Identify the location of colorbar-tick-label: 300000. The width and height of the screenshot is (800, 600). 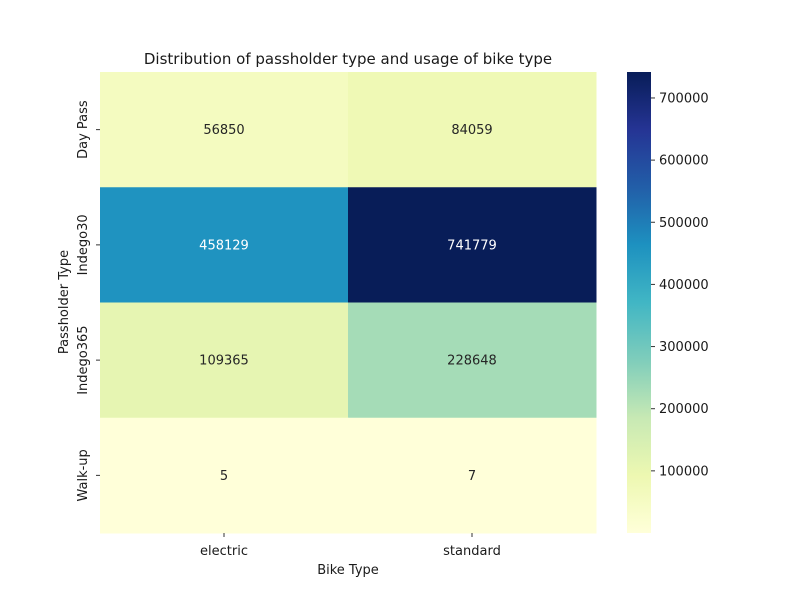
(684, 347).